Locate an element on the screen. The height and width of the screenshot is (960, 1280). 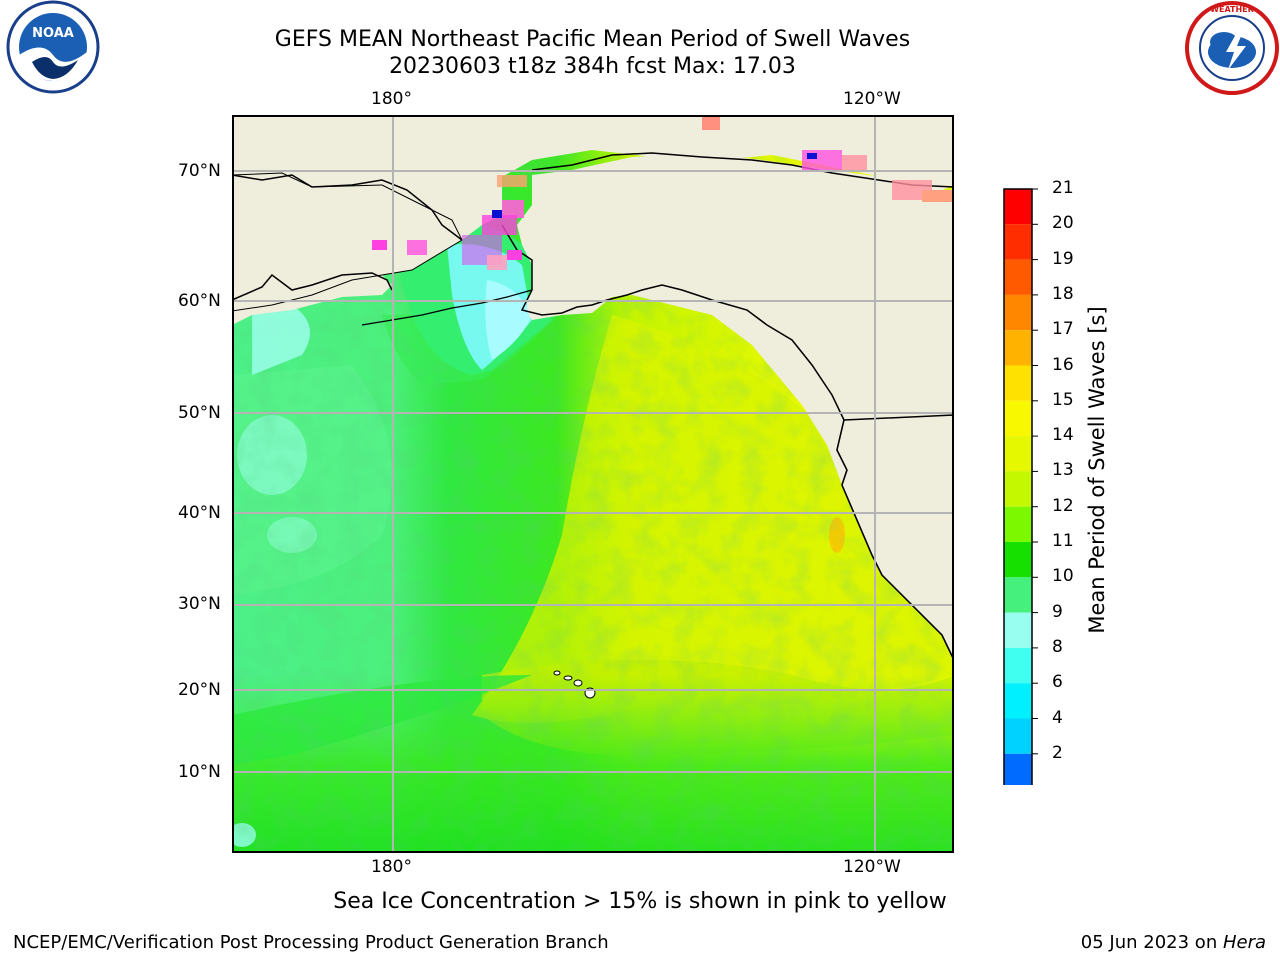
lat-label-60n: 60°N is located at coordinates (199, 301).